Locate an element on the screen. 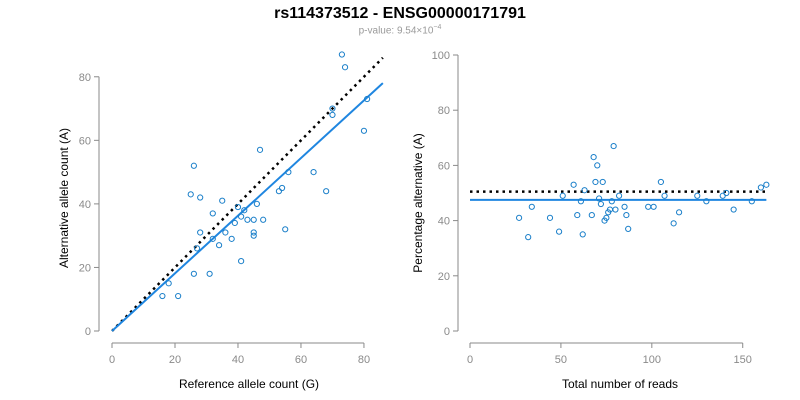 The width and height of the screenshot is (800, 400). x-axis-title: Total number of reads is located at coordinates (620, 384).